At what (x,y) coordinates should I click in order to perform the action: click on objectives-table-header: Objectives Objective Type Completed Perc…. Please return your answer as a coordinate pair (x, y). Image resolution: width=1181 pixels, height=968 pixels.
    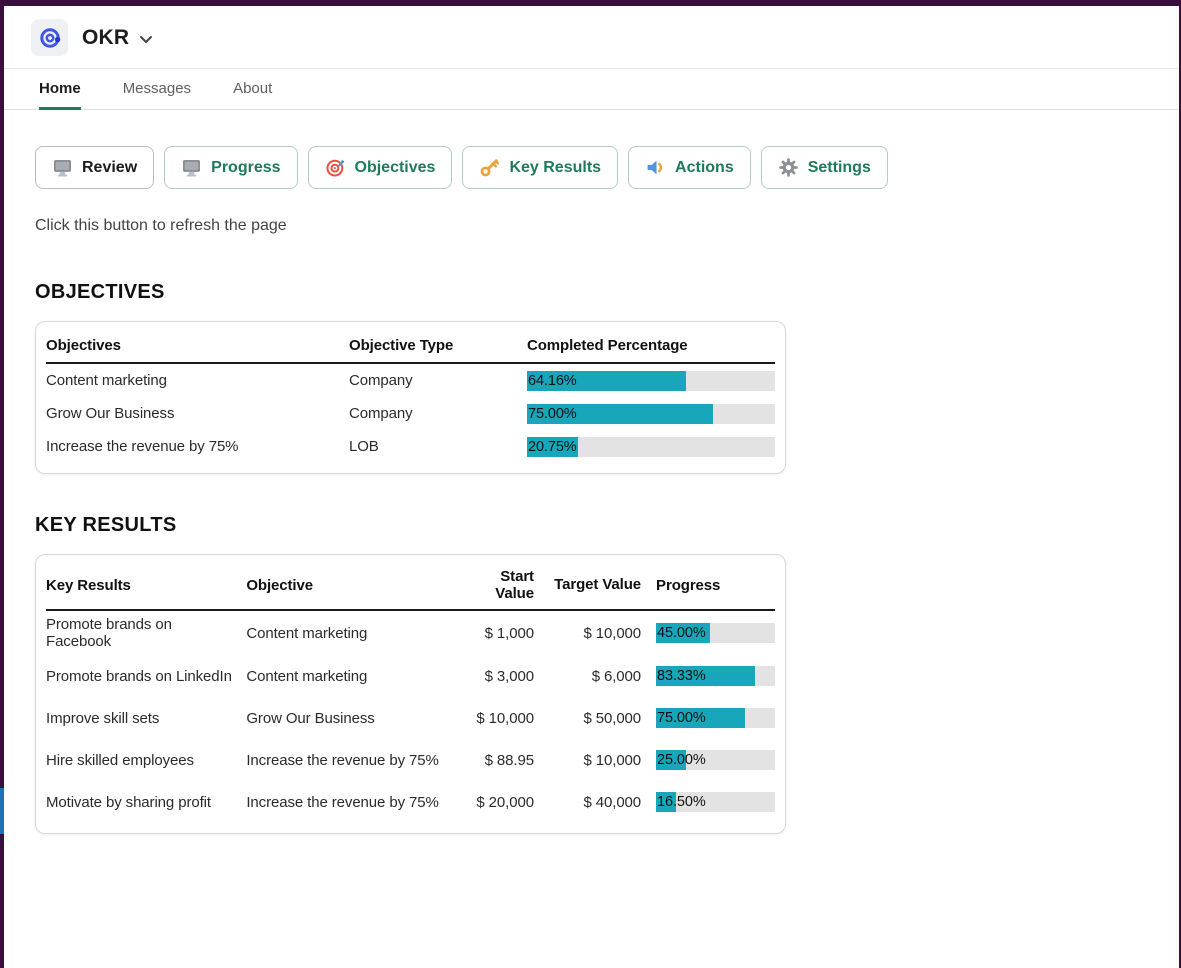
    Looking at the image, I should click on (410, 346).